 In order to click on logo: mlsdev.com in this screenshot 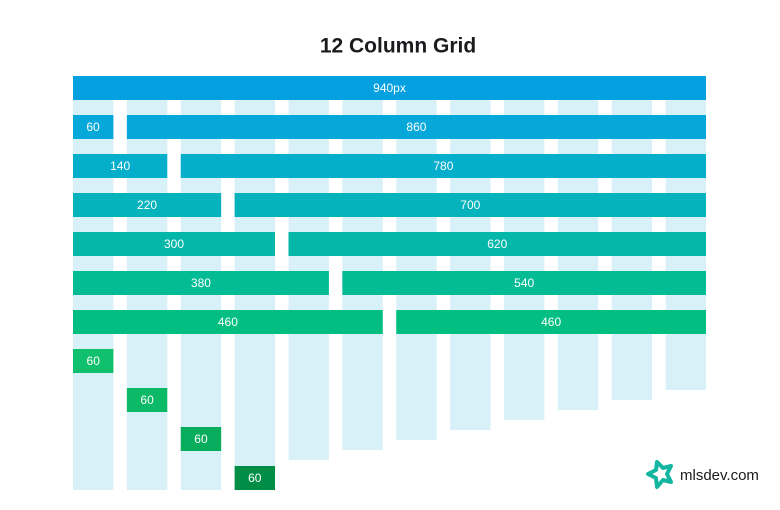, I will do `click(702, 474)`.